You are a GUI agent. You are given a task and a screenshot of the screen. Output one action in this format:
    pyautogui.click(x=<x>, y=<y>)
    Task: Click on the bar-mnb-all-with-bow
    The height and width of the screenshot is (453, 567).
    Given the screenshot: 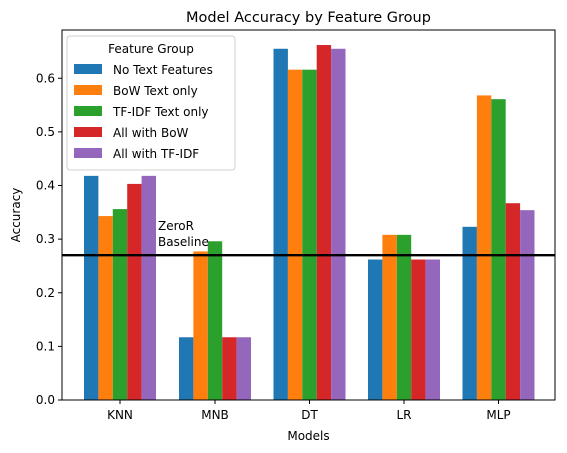 What is the action you would take?
    pyautogui.click(x=229, y=368)
    